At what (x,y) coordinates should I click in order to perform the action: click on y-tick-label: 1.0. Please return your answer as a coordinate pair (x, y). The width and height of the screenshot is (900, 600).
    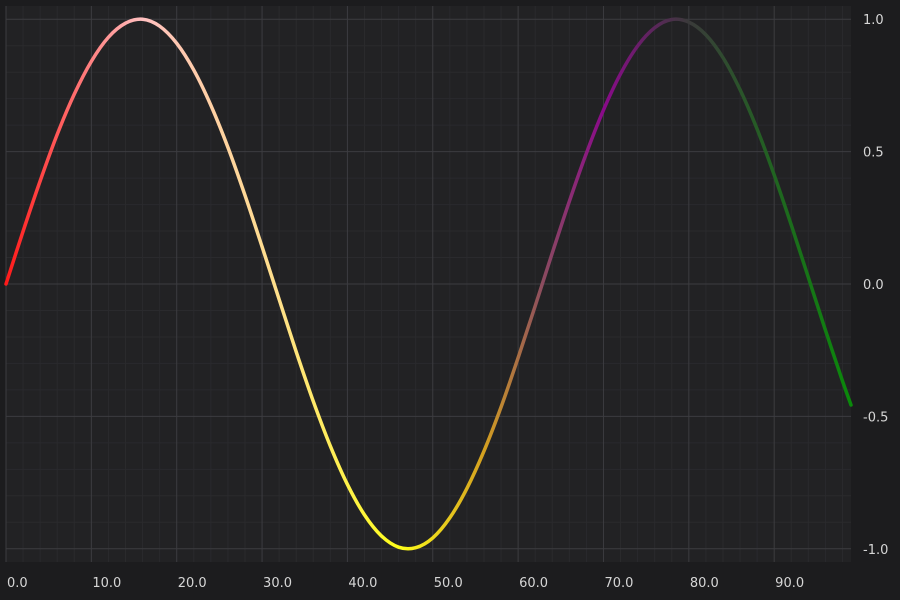
    Looking at the image, I should click on (873, 20).